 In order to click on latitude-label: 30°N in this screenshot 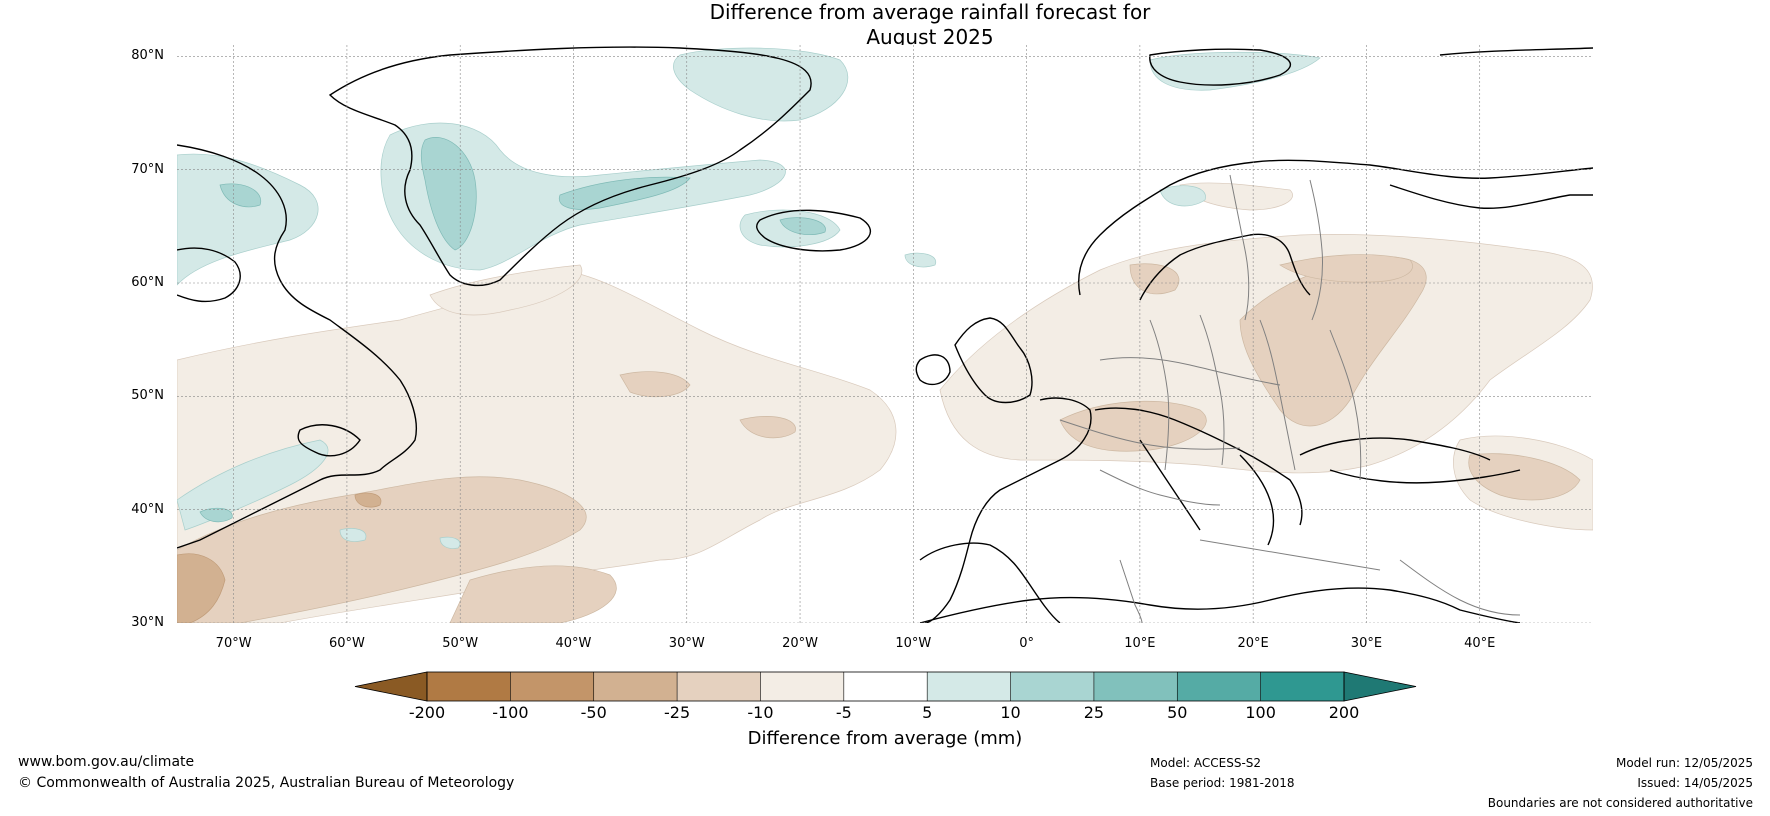, I will do `click(147, 622)`.